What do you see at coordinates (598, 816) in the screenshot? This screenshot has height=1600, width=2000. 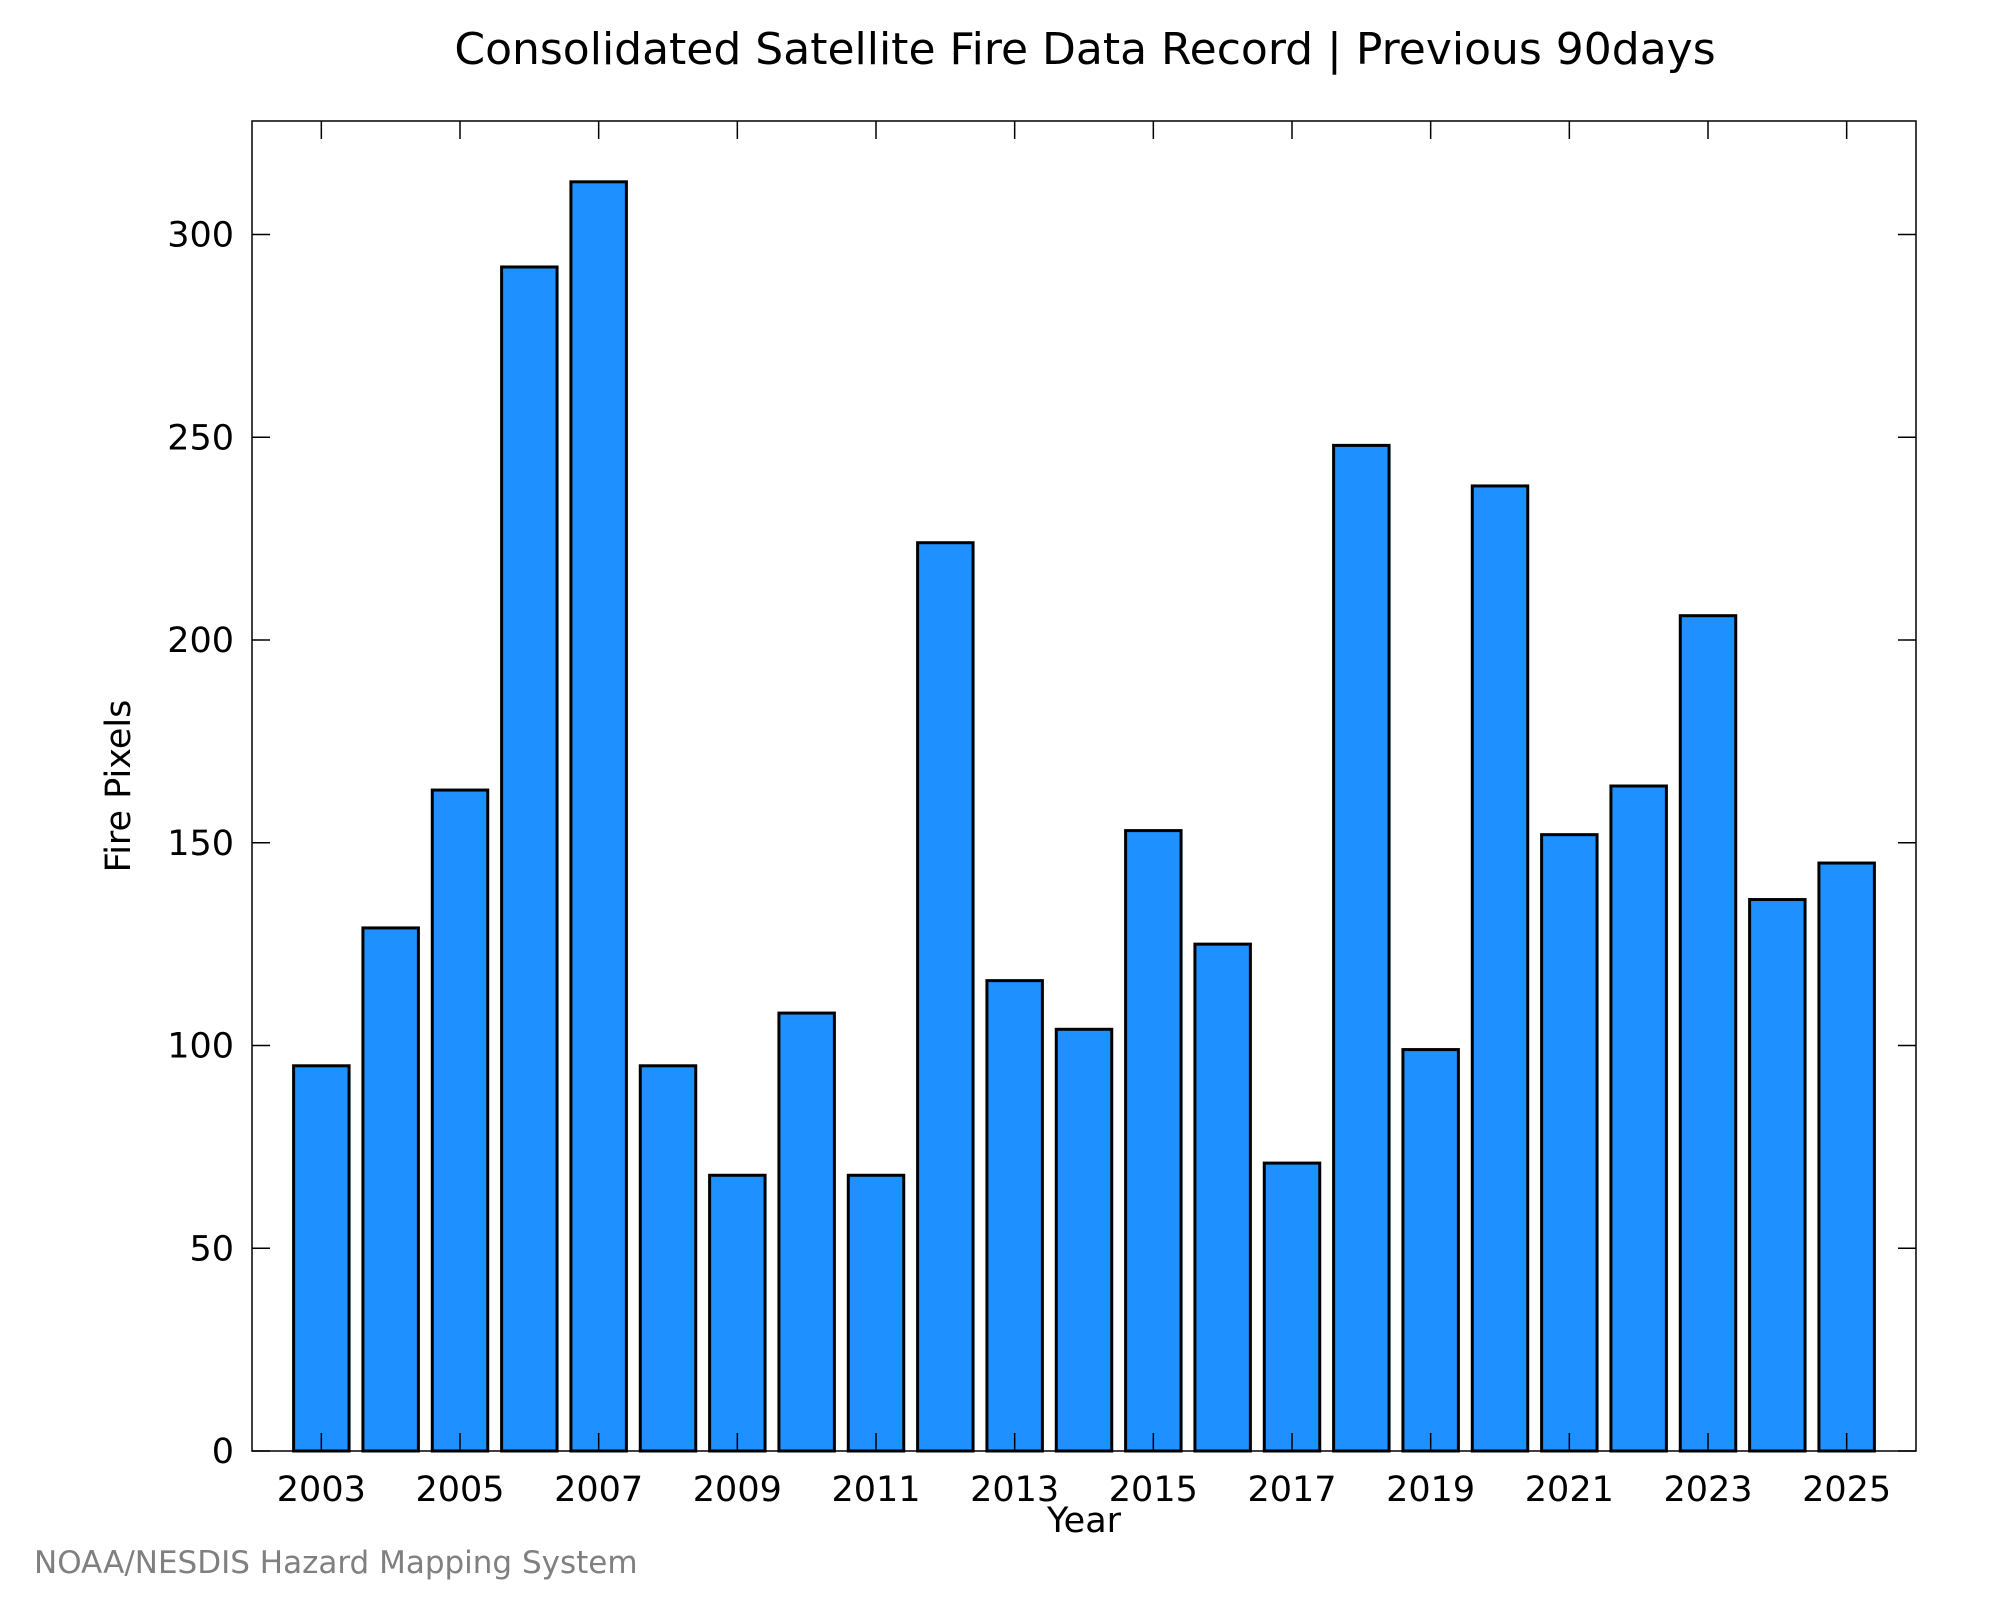 I see `bar-2007` at bounding box center [598, 816].